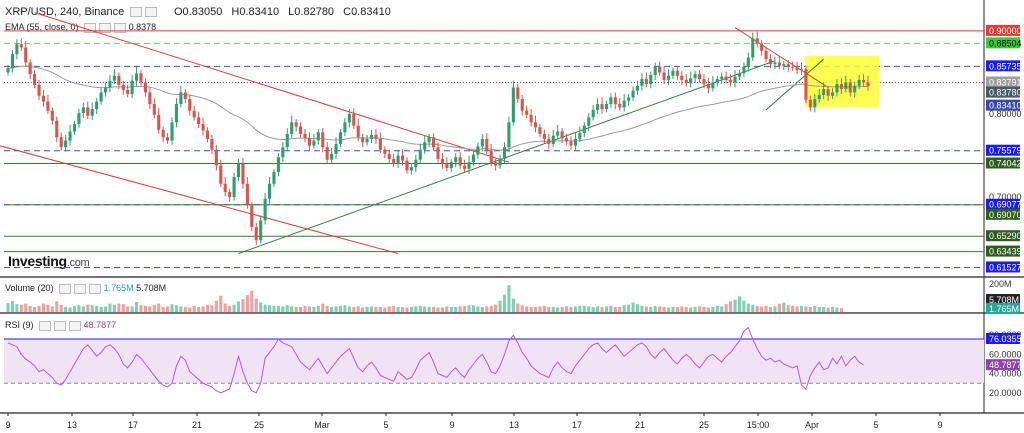  Describe the element at coordinates (65, 12) in the screenshot. I see `chart-symbol: XRP/USD, 240, Binance` at that location.